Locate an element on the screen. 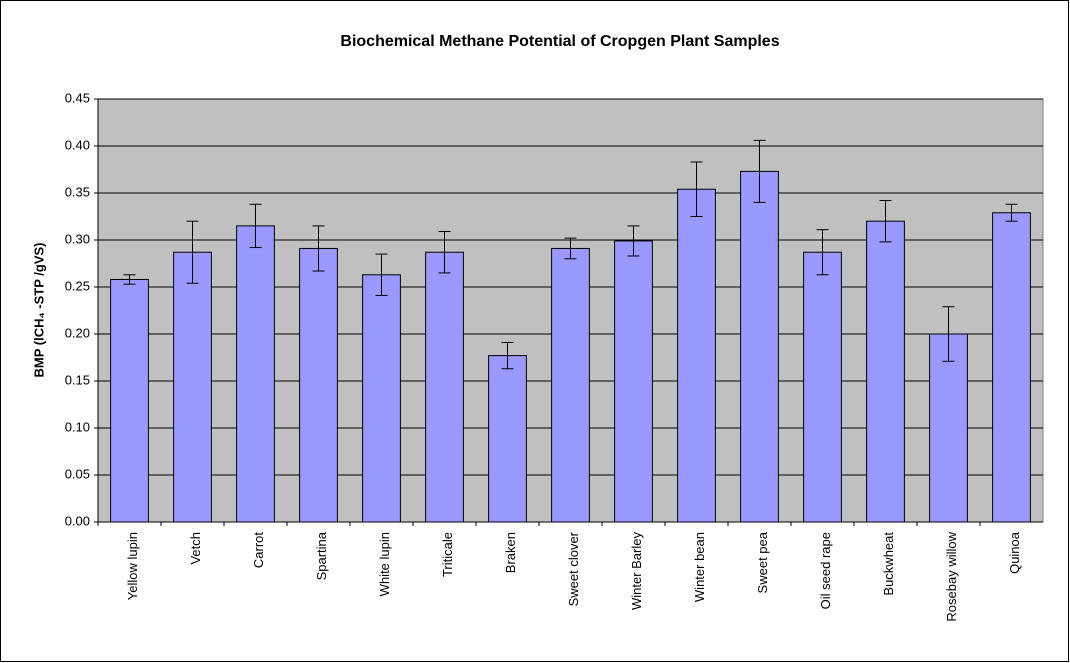 This screenshot has height=663, width=1070. x-tick-label: Carrot is located at coordinates (258, 550).